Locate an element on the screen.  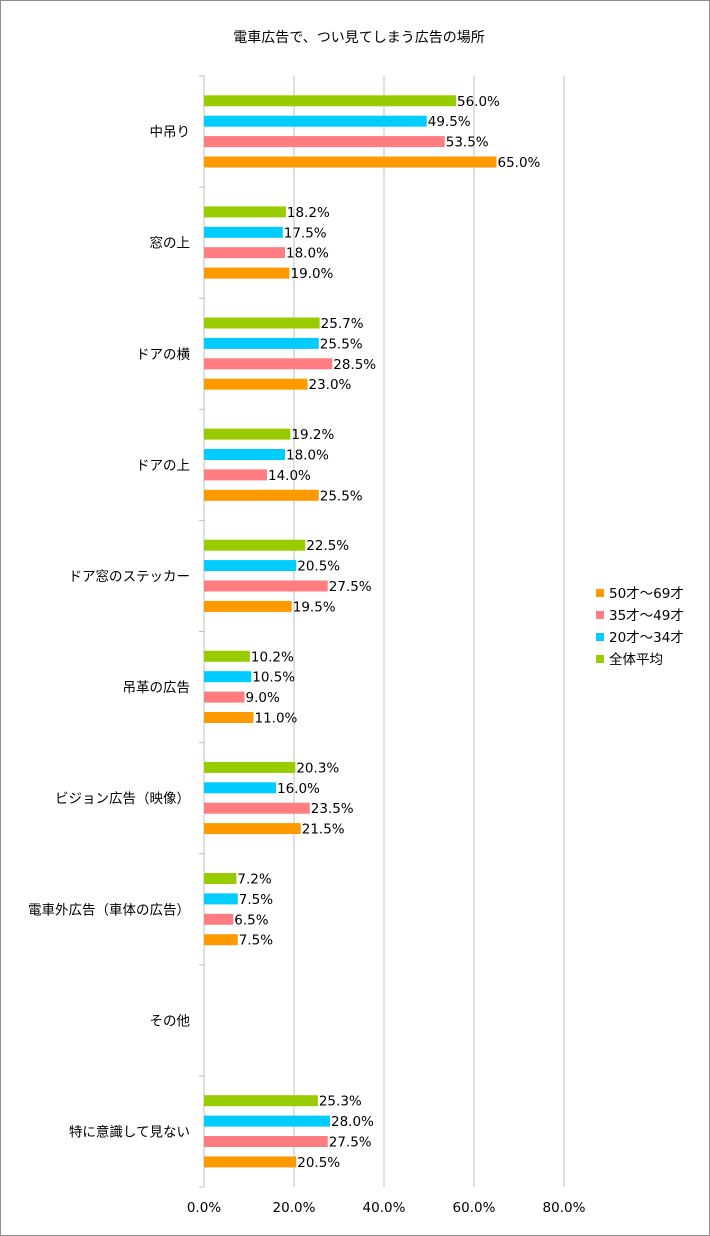
data-label: 14.0% is located at coordinates (289, 476).